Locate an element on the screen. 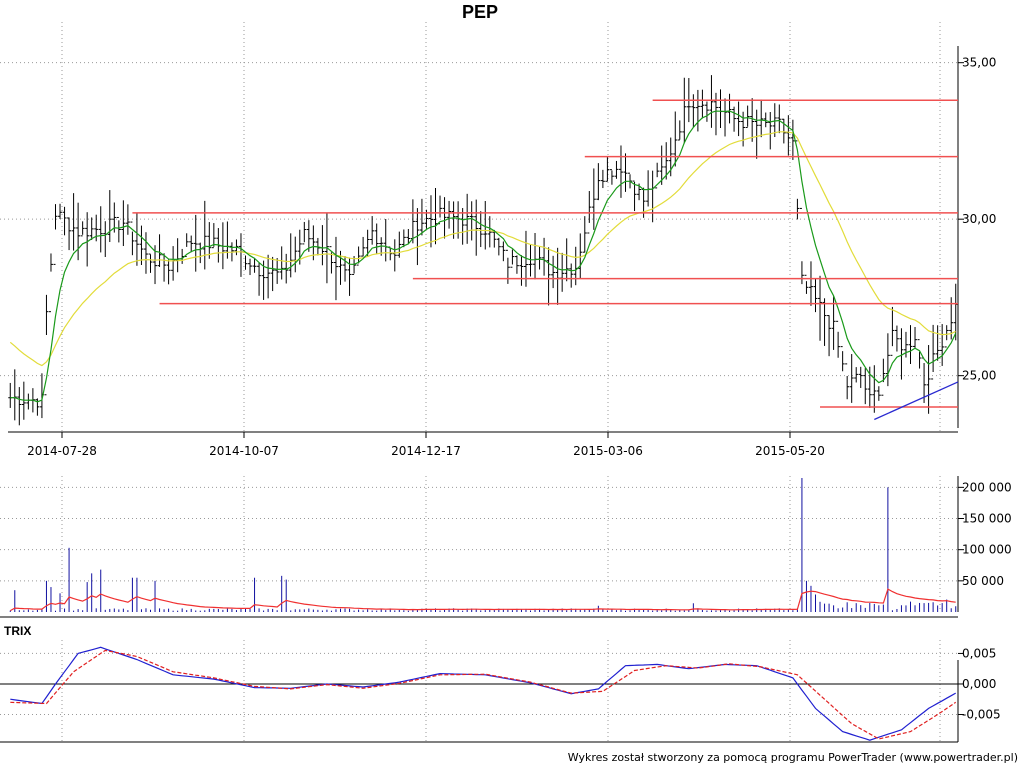 Image resolution: width=1024 pixels, height=768 pixels. volume-moving-average is located at coordinates (483, 600).